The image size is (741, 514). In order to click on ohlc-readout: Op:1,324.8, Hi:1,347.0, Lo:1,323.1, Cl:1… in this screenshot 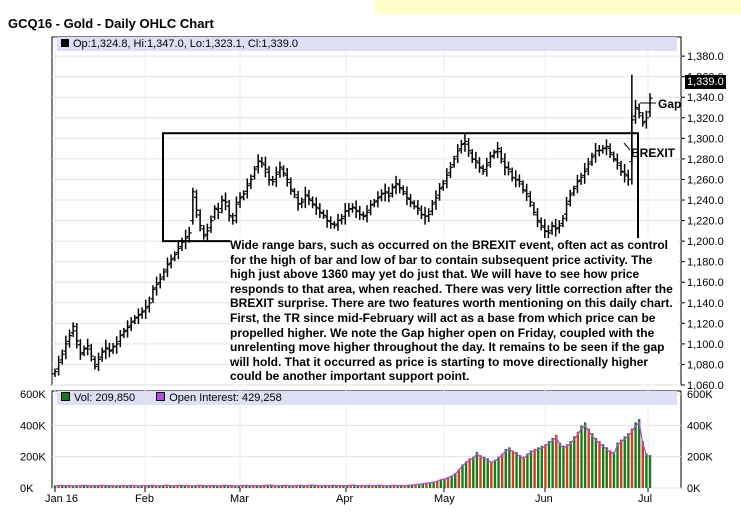, I will do `click(186, 44)`.